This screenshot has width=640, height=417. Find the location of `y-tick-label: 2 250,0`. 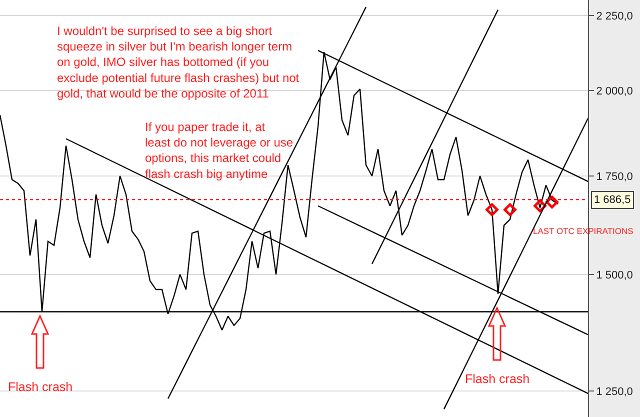

y-tick-label: 2 250,0 is located at coordinates (614, 16).